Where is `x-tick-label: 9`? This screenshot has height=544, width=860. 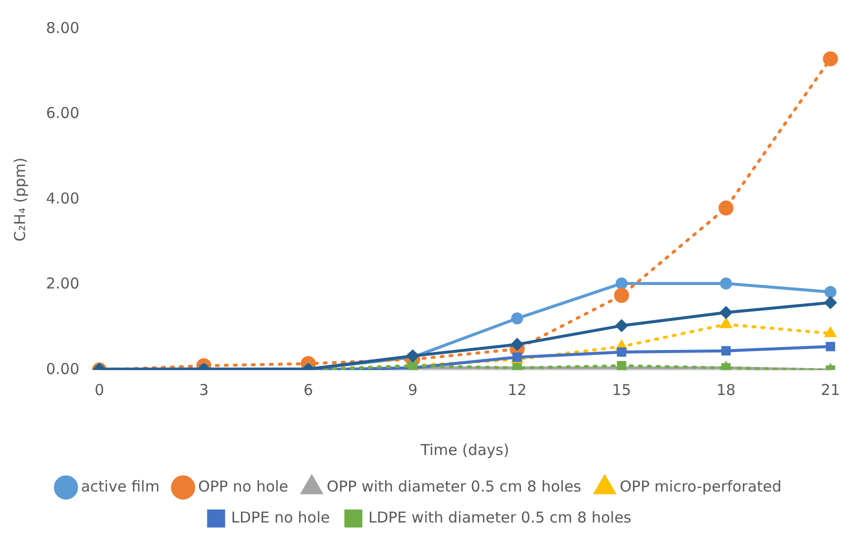
x-tick-label: 9 is located at coordinates (413, 389).